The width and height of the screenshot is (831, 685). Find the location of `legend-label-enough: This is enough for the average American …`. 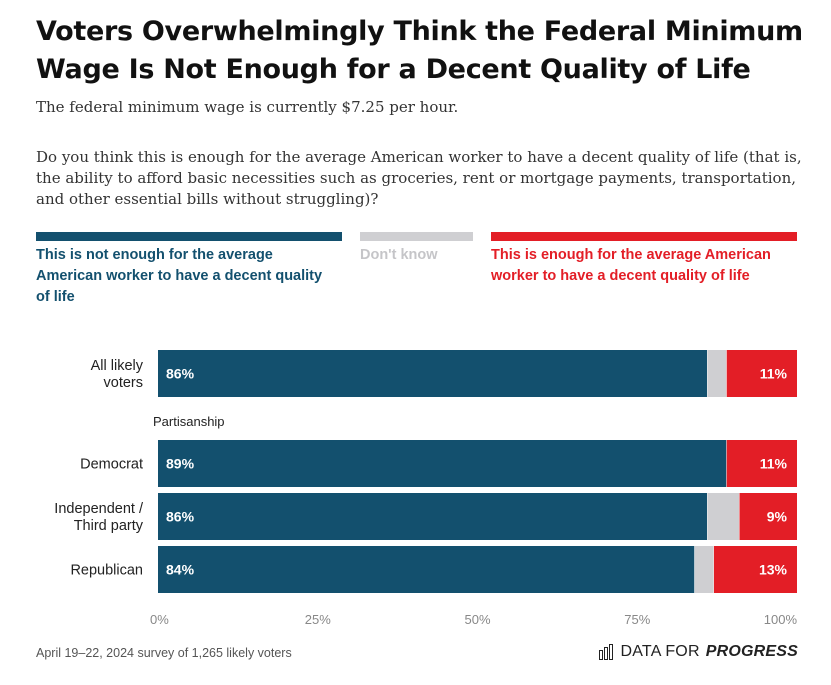

legend-label-enough: This is enough for the average American … is located at coordinates (631, 265).